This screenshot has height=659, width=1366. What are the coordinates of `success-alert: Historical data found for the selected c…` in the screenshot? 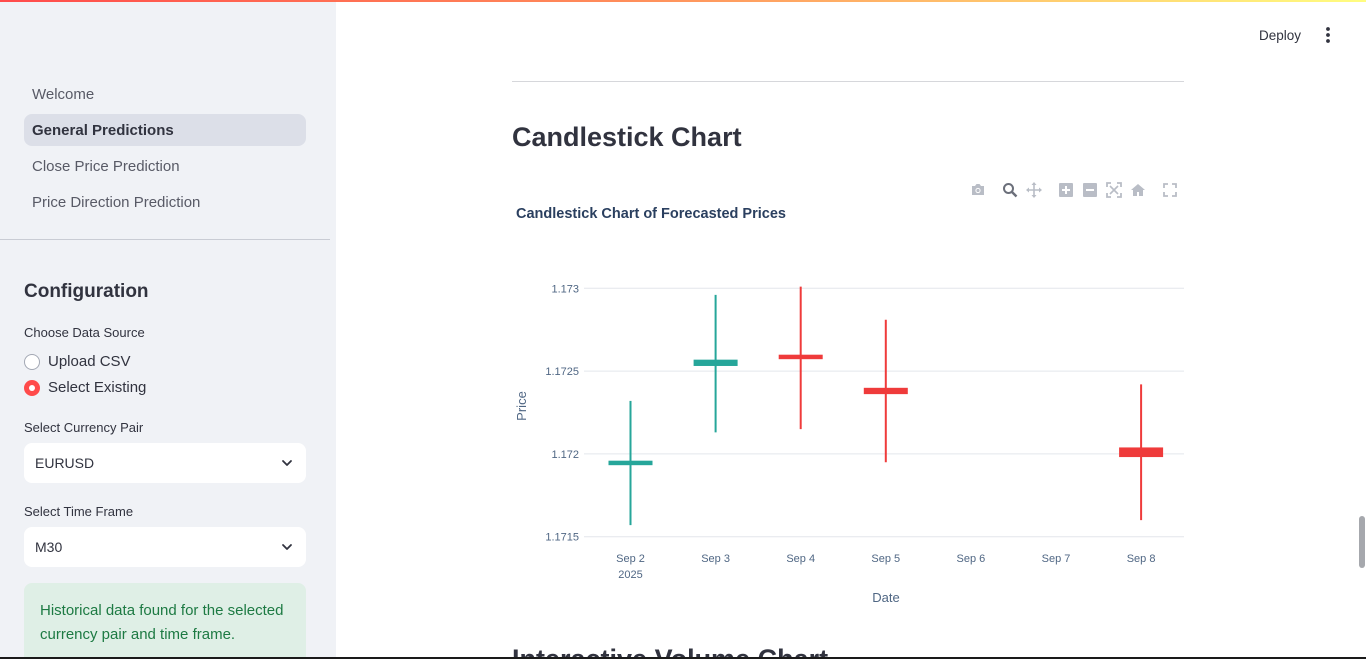 It's located at (165, 621).